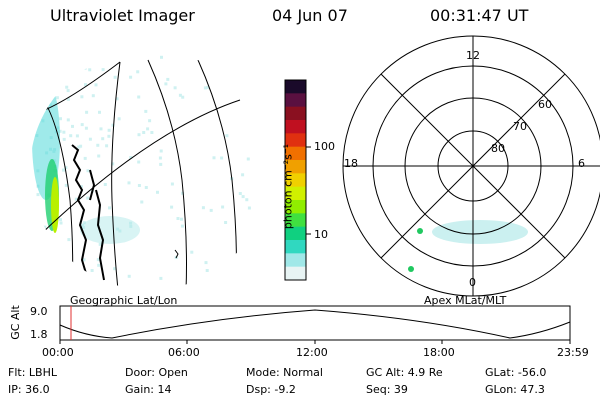 The image size is (600, 400). What do you see at coordinates (387, 389) in the screenshot?
I see `info-seq: Seq: 39` at bounding box center [387, 389].